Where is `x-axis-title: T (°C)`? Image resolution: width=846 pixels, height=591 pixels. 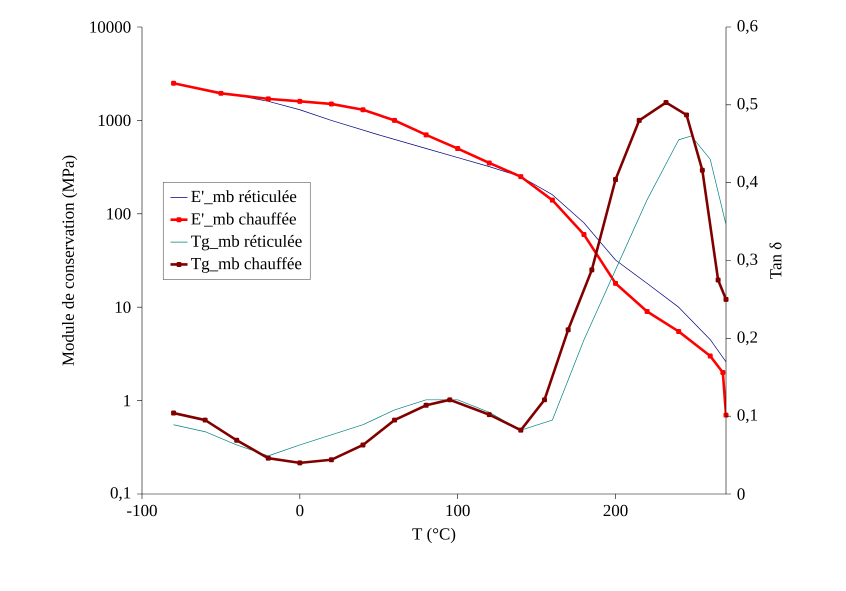 x-axis-title: T (°C) is located at coordinates (434, 536).